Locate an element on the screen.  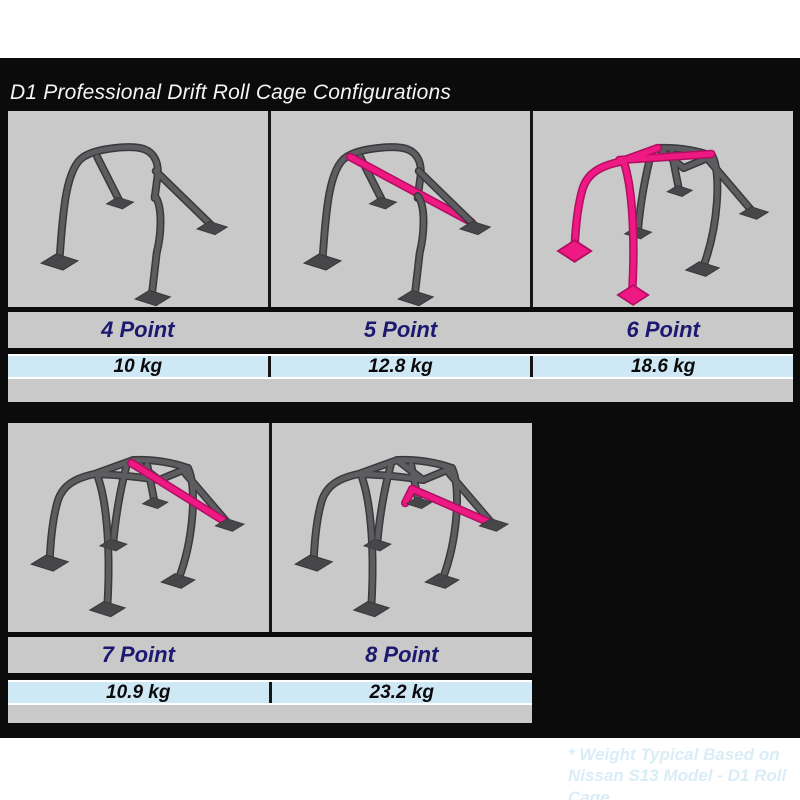
weight-value-6-point: 18.6 kg is located at coordinates (663, 366).